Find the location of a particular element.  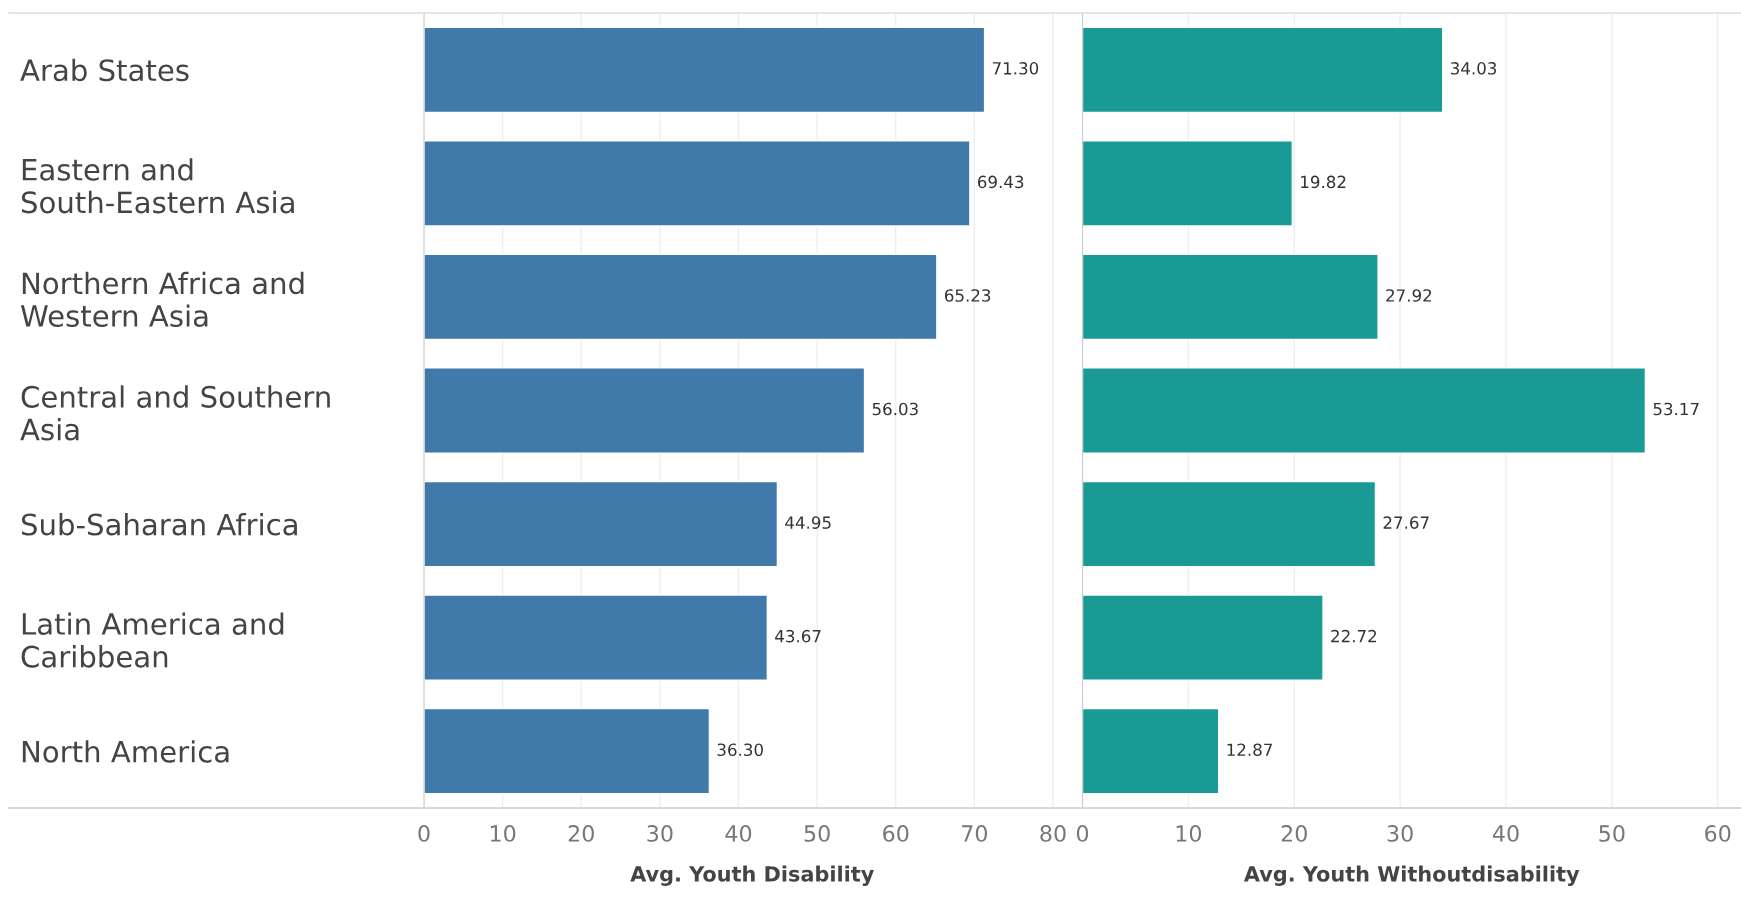

y-tick-label: Sub-Saharan Africa is located at coordinates (159, 524).